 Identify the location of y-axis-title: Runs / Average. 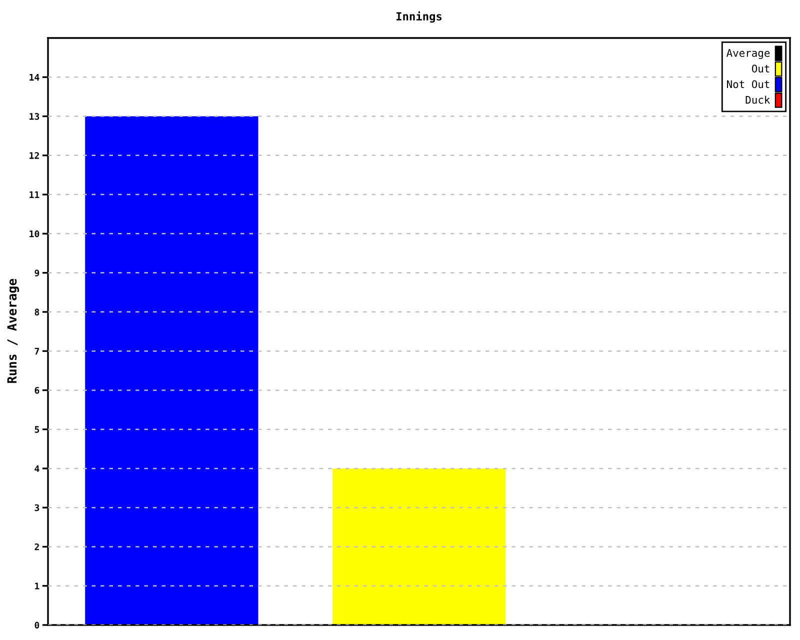
(13, 330).